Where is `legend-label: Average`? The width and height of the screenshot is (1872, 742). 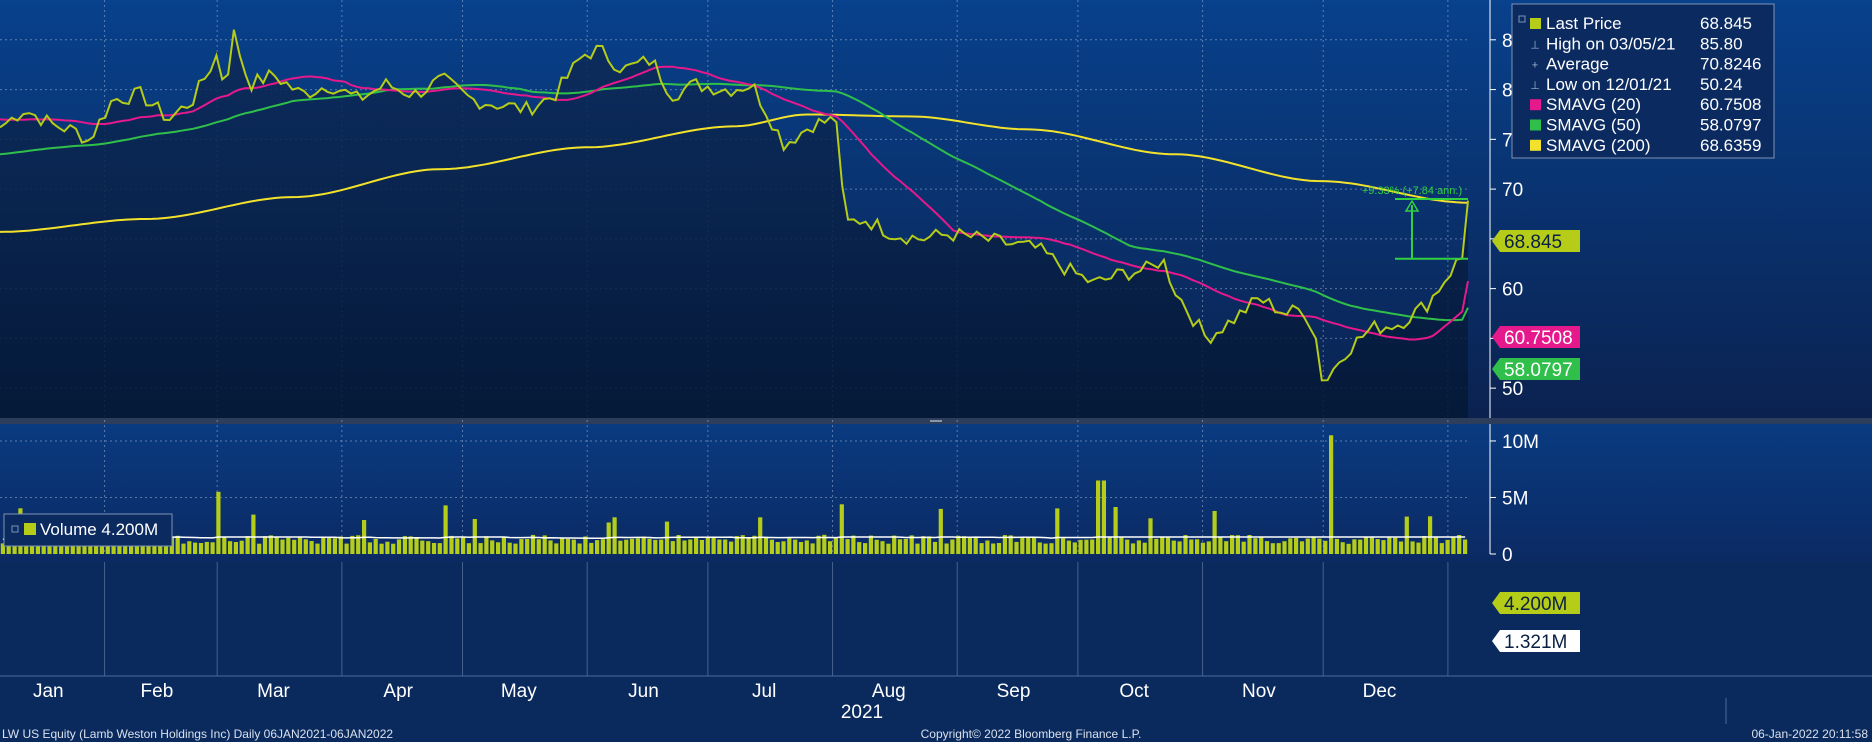 legend-label: Average is located at coordinates (1577, 64).